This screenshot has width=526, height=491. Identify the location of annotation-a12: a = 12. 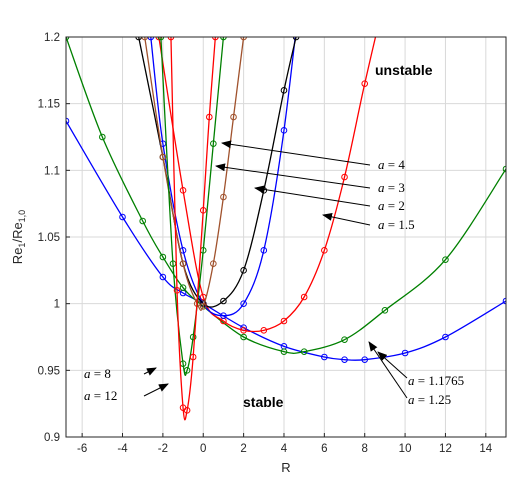
(100, 395).